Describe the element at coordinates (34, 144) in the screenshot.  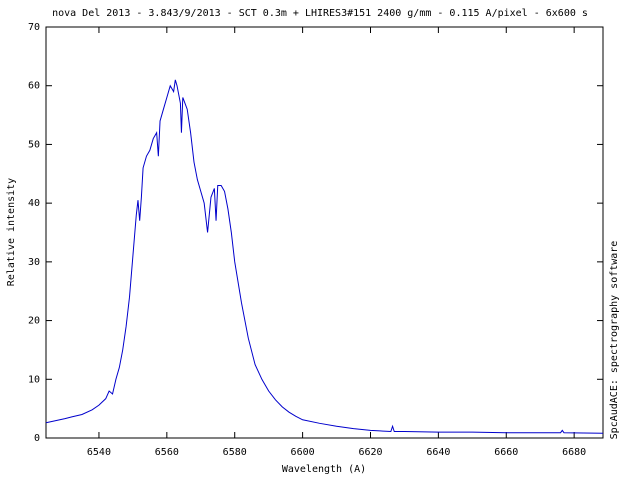
I see `y-tick-label: 50` at that location.